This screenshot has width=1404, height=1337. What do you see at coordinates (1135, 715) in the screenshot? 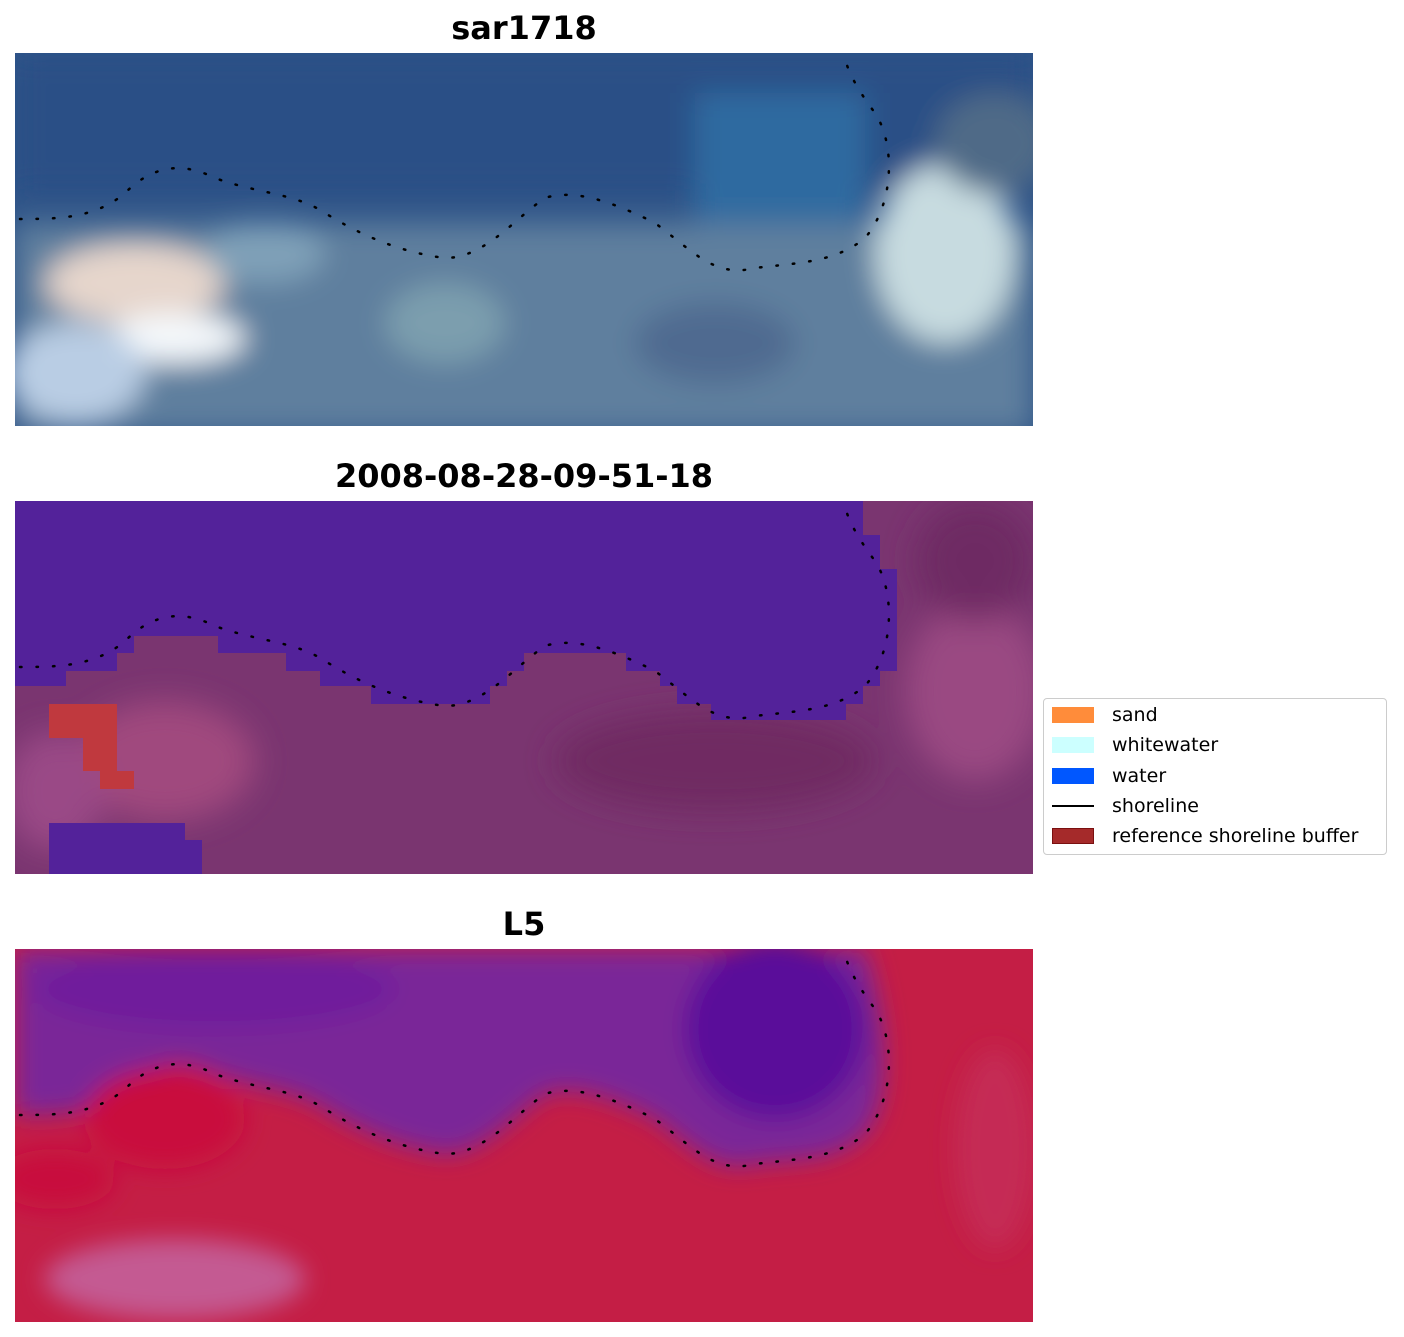
I see `legend-label: sand` at bounding box center [1135, 715].